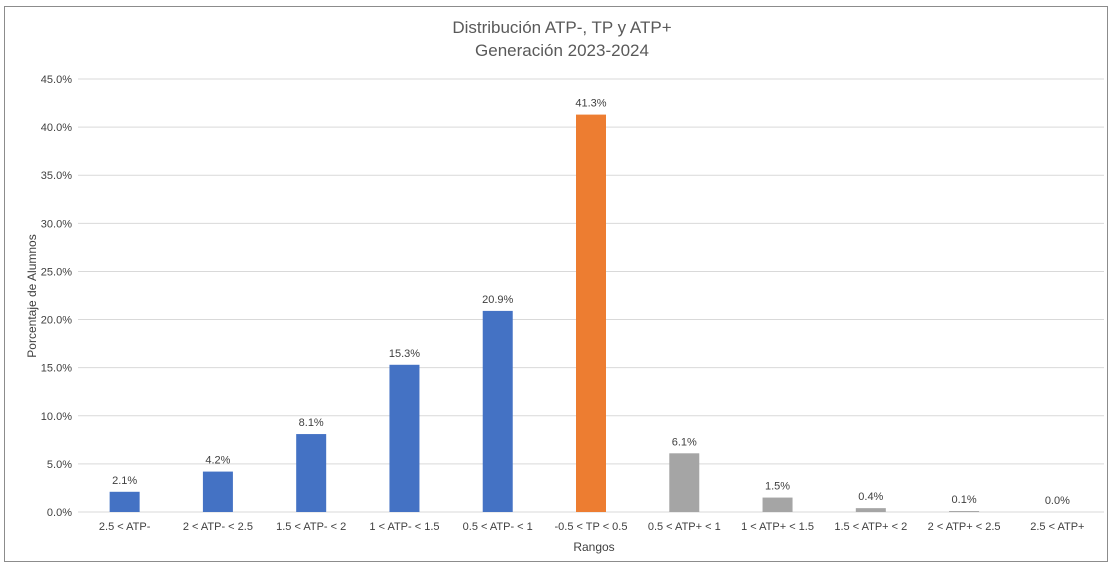 The height and width of the screenshot is (566, 1111). Describe the element at coordinates (1057, 527) in the screenshot. I see `x-tick-label: 2.5 < ATP+` at that location.